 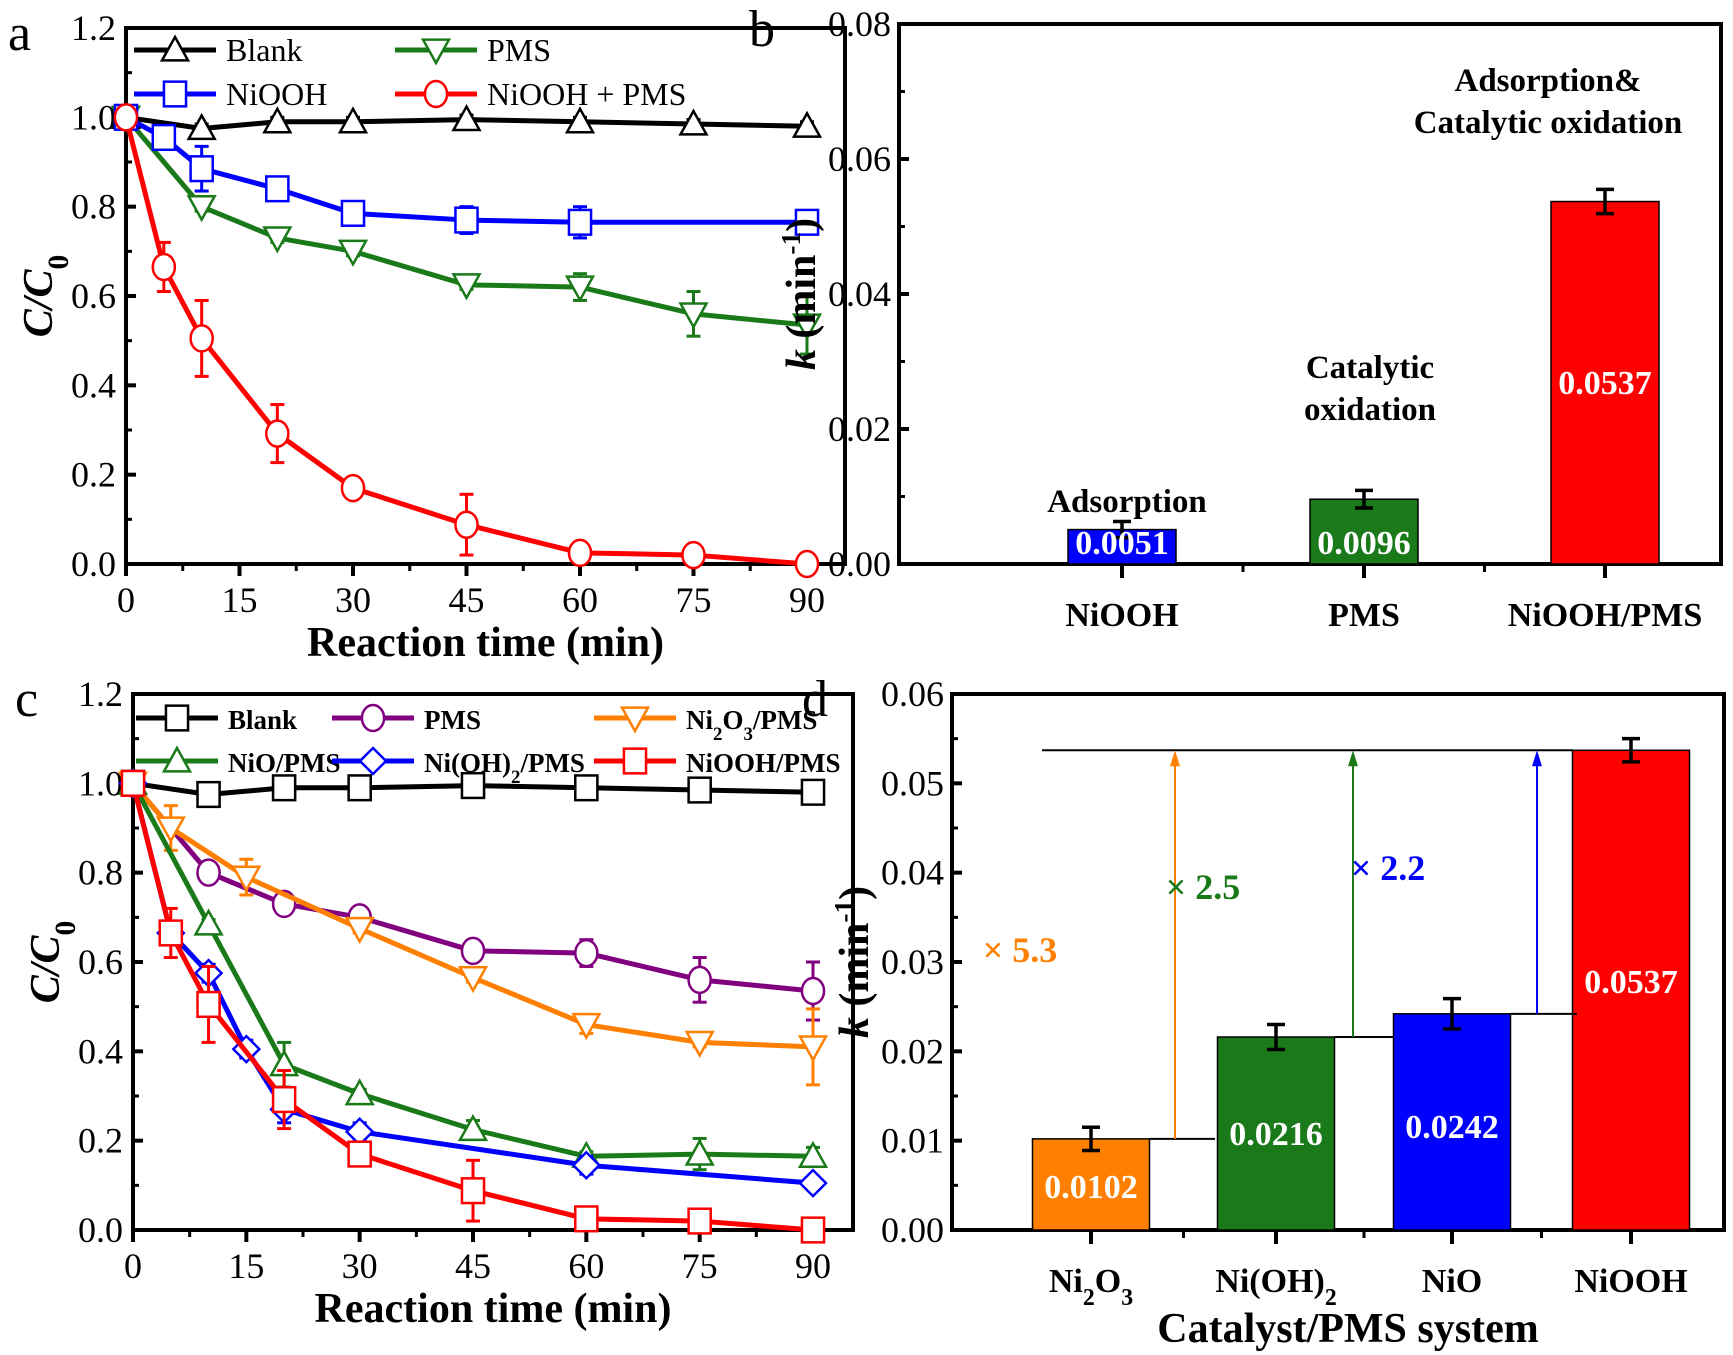 What do you see at coordinates (1547, 81) in the screenshot?
I see `bar-annotation: Adsorption&` at bounding box center [1547, 81].